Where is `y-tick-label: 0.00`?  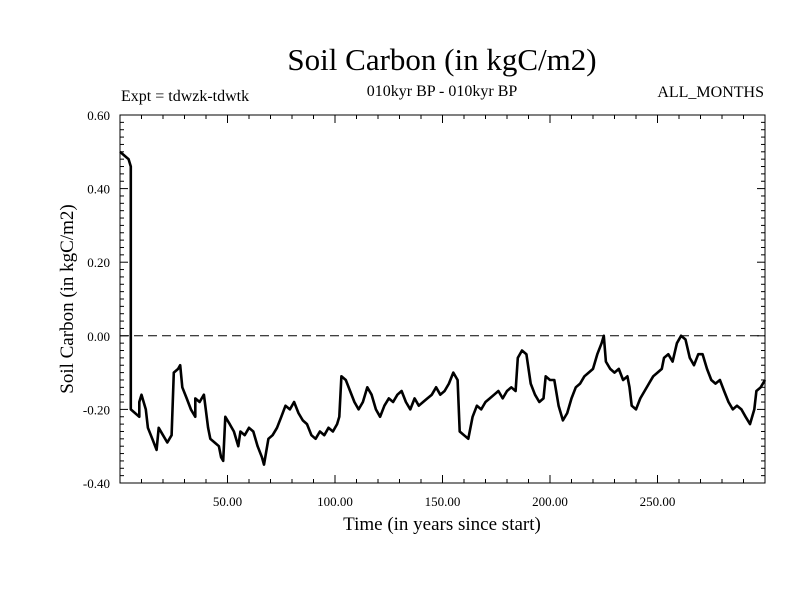
y-tick-label: 0.00 is located at coordinates (98, 336).